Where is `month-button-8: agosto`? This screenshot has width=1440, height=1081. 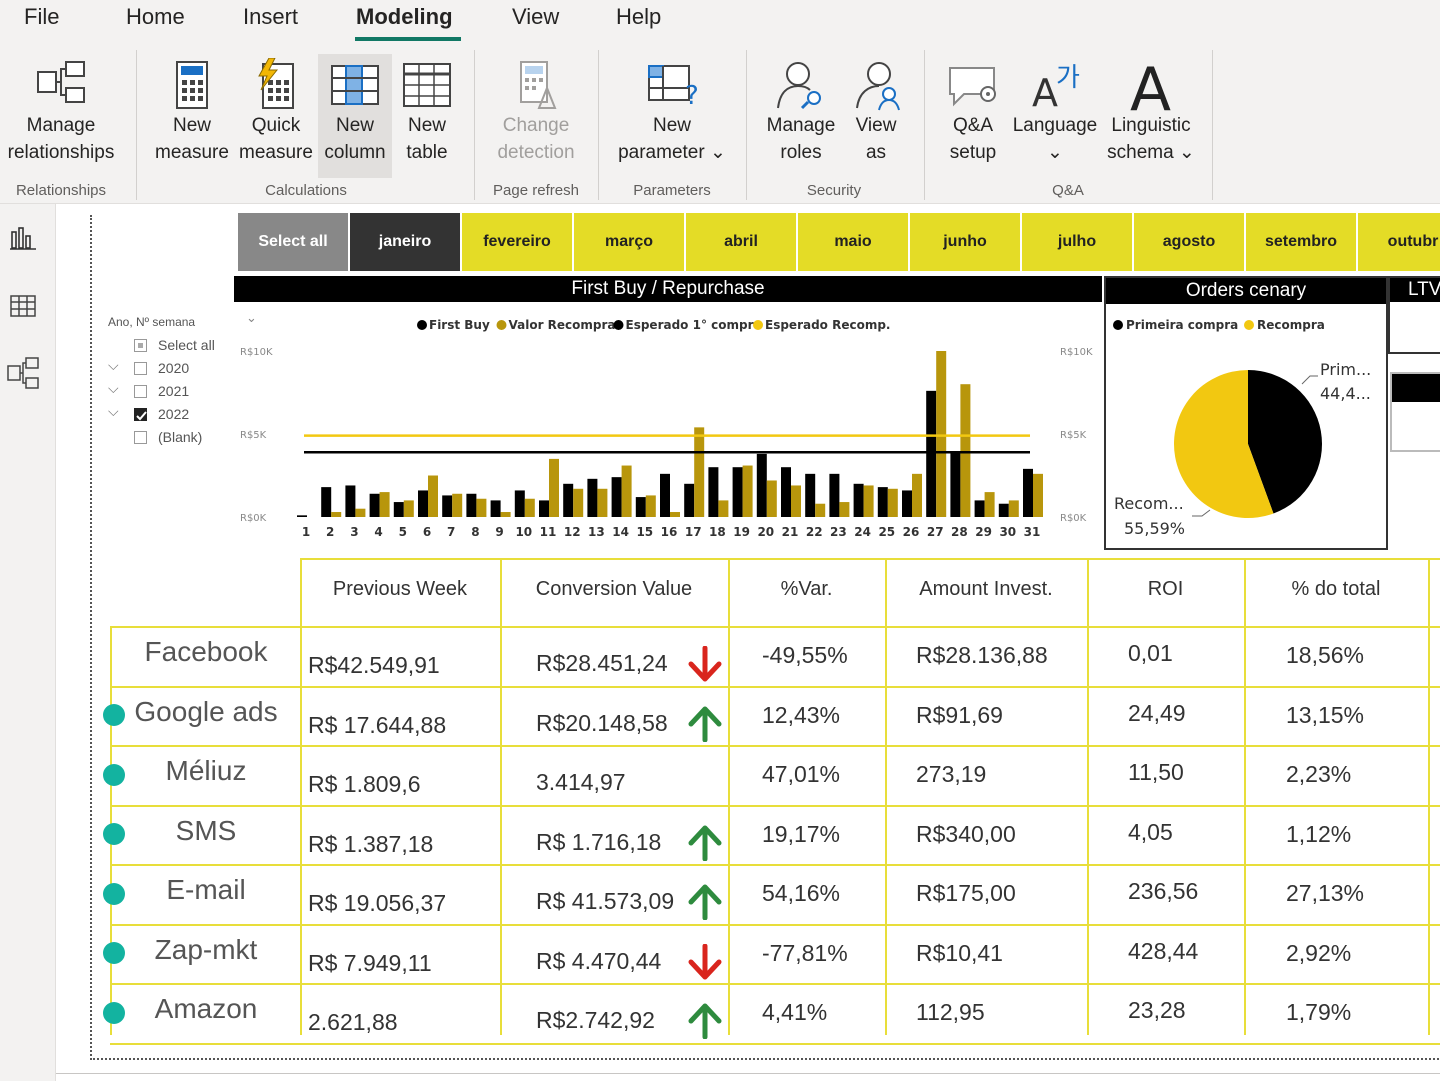
month-button-8: agosto is located at coordinates (1190, 242).